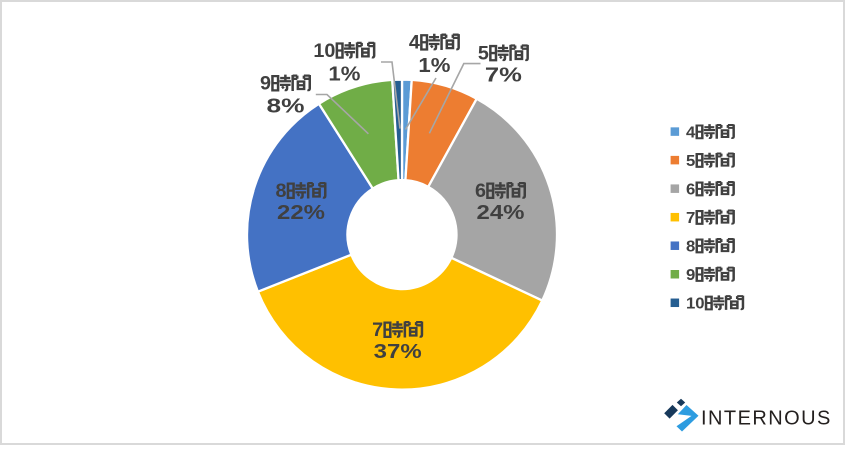 This screenshot has width=845, height=450. I want to click on svg-text: INTERNOUS, so click(766, 419).